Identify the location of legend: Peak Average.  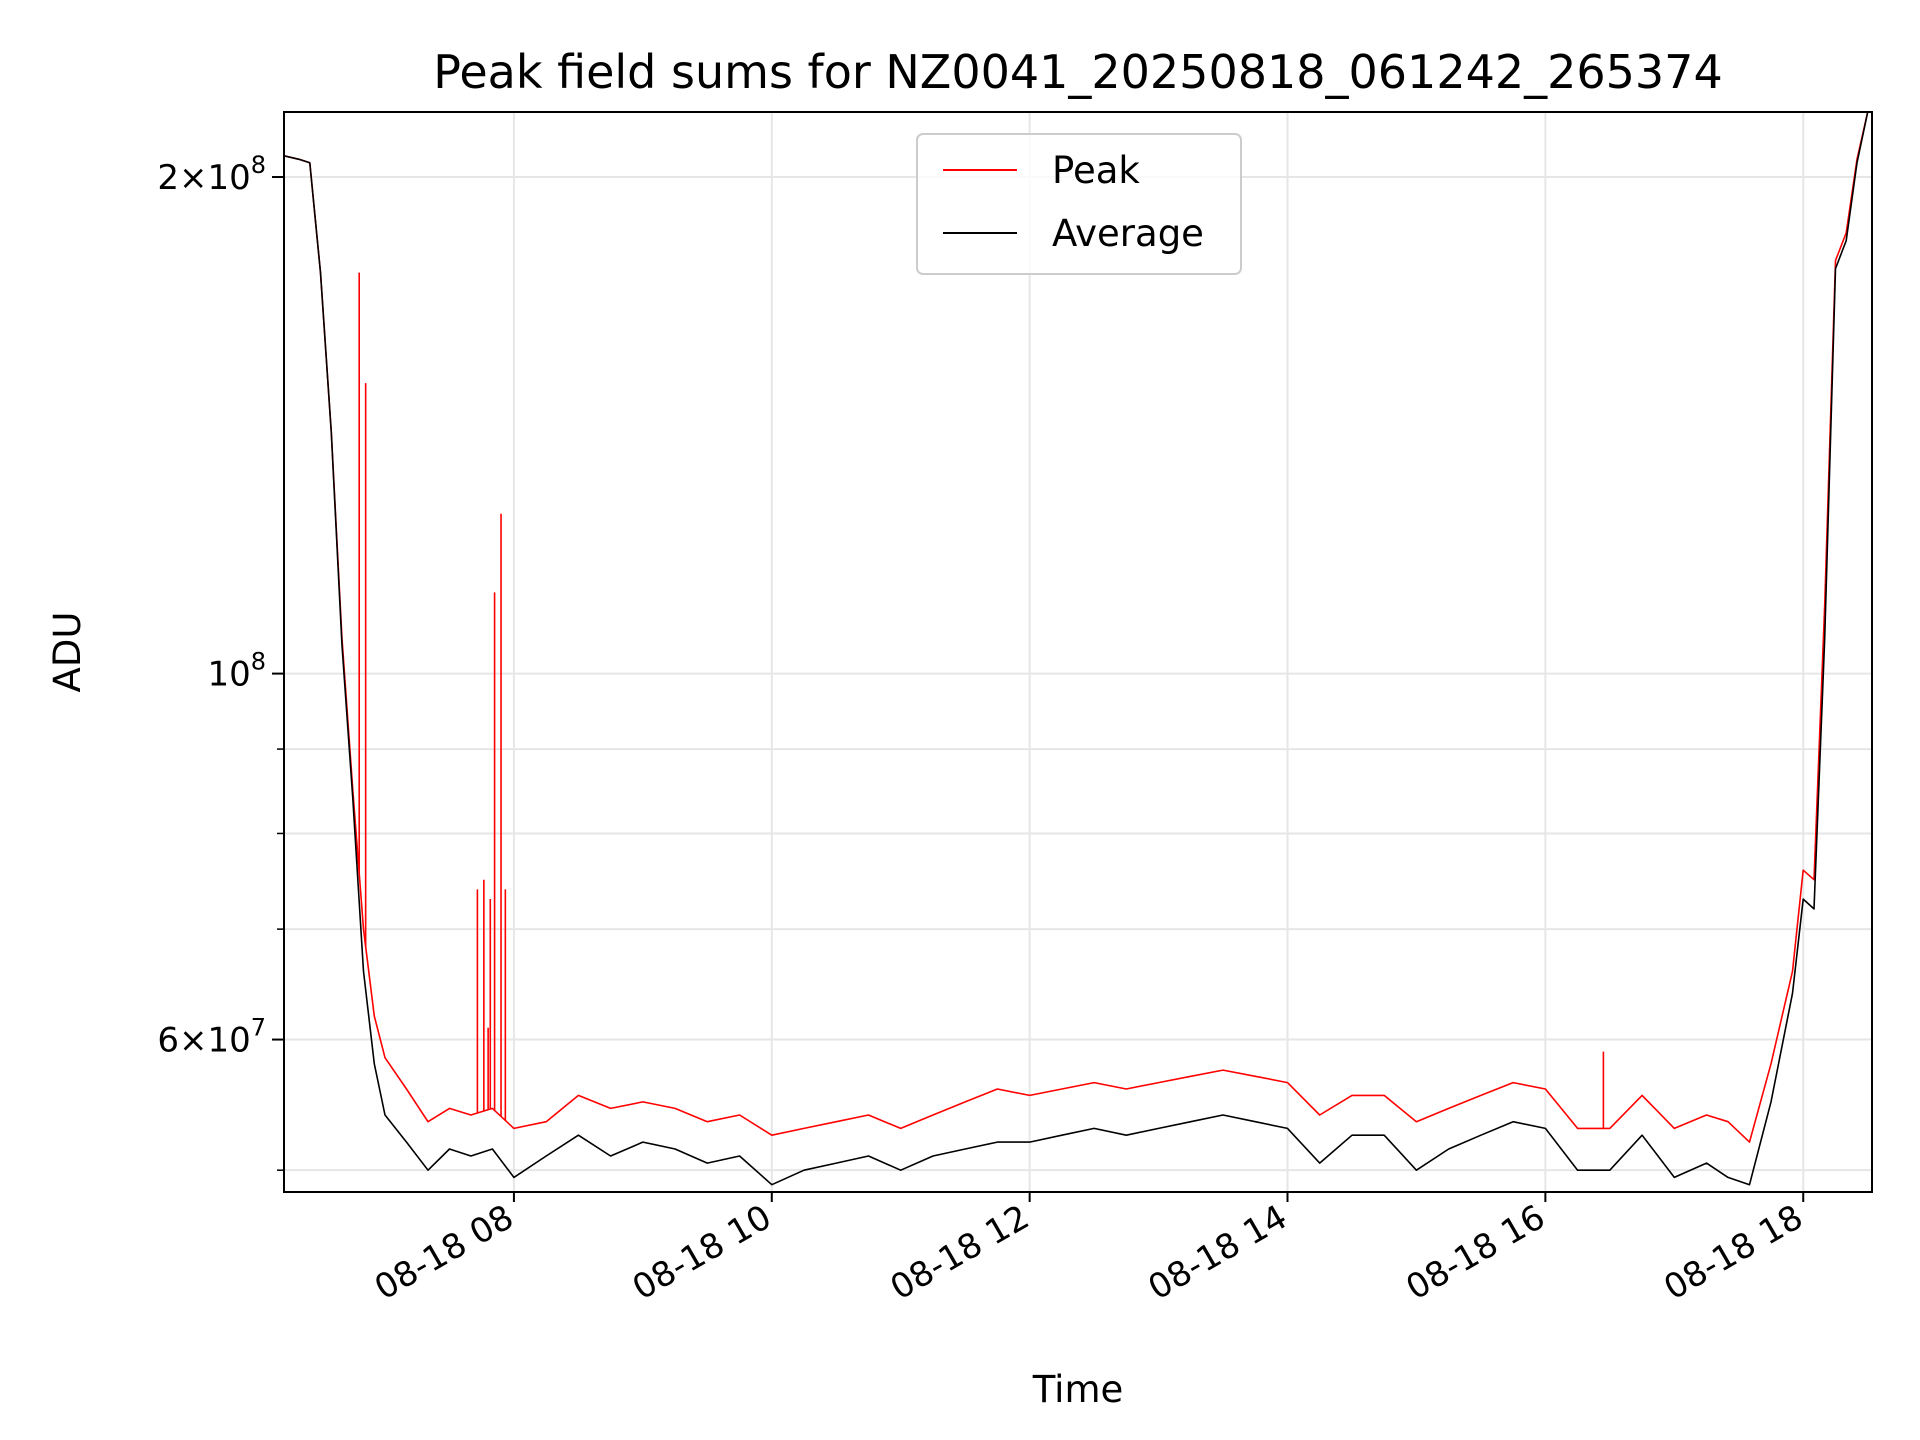
(1079, 204).